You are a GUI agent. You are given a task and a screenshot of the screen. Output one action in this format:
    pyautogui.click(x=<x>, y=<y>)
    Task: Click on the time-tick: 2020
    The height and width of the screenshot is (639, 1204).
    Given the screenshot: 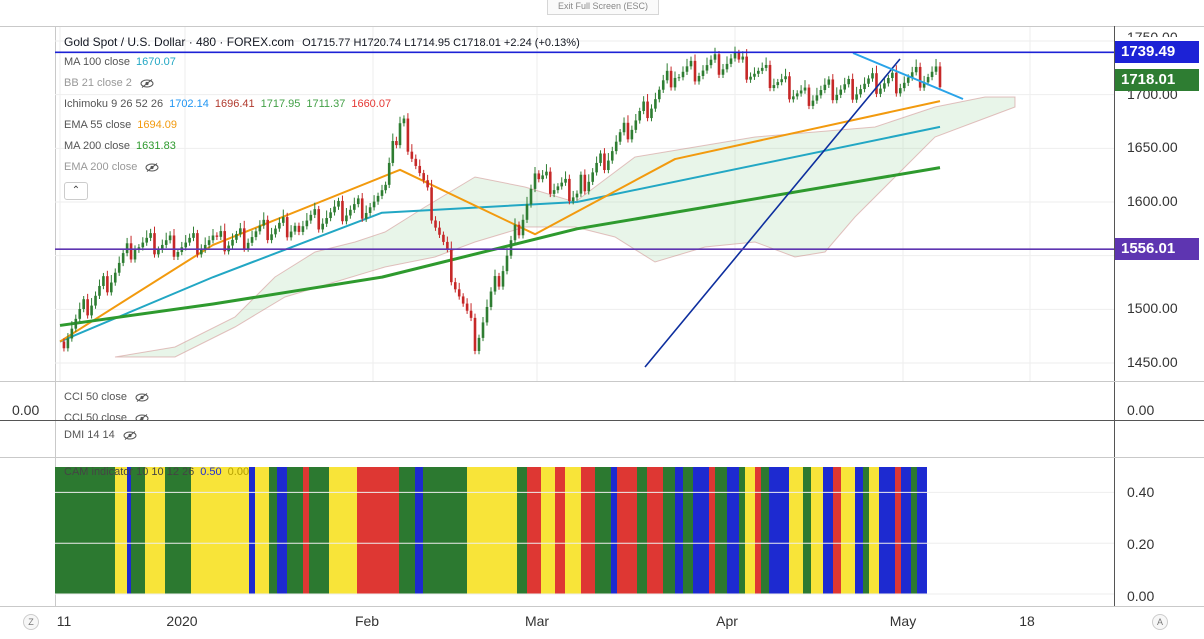 What is the action you would take?
    pyautogui.click(x=182, y=621)
    